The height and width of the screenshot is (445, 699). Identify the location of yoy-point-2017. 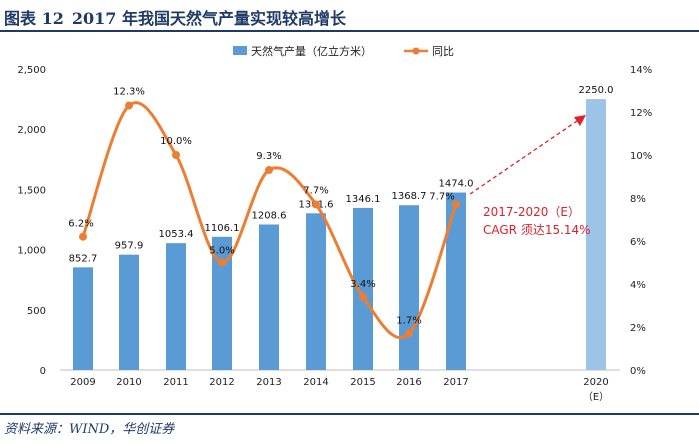
(456, 204).